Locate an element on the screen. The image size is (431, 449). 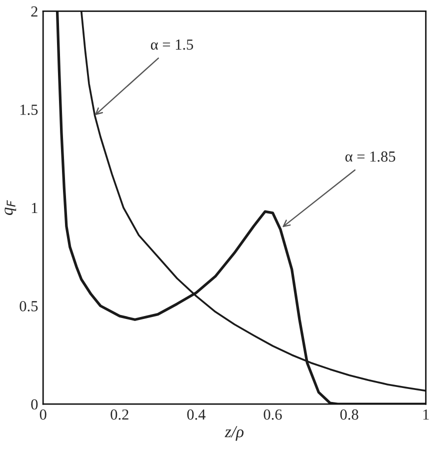
x-tick-label: 1 is located at coordinates (426, 414).